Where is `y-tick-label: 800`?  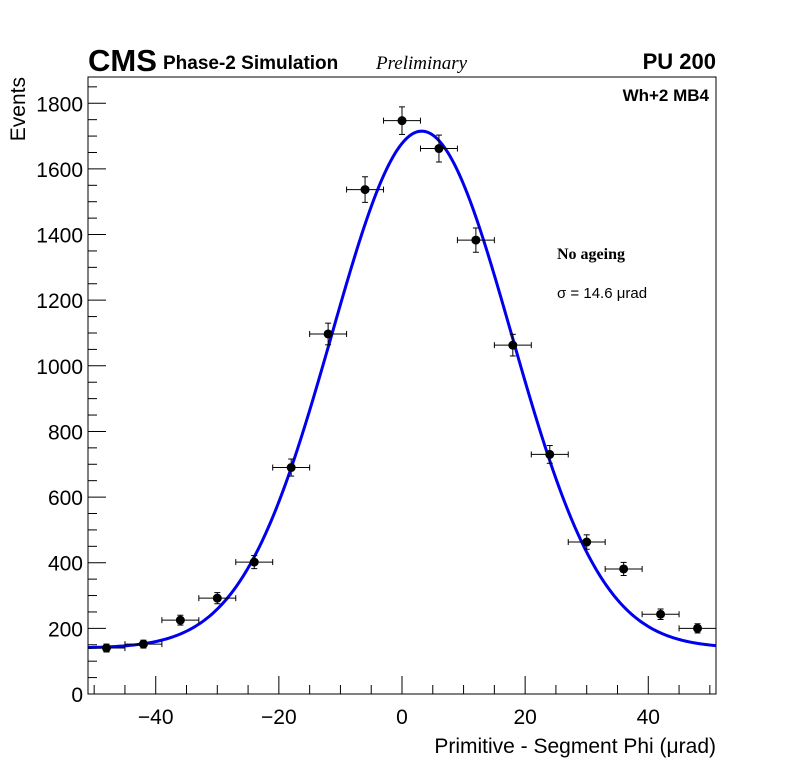 y-tick-label: 800 is located at coordinates (65, 432).